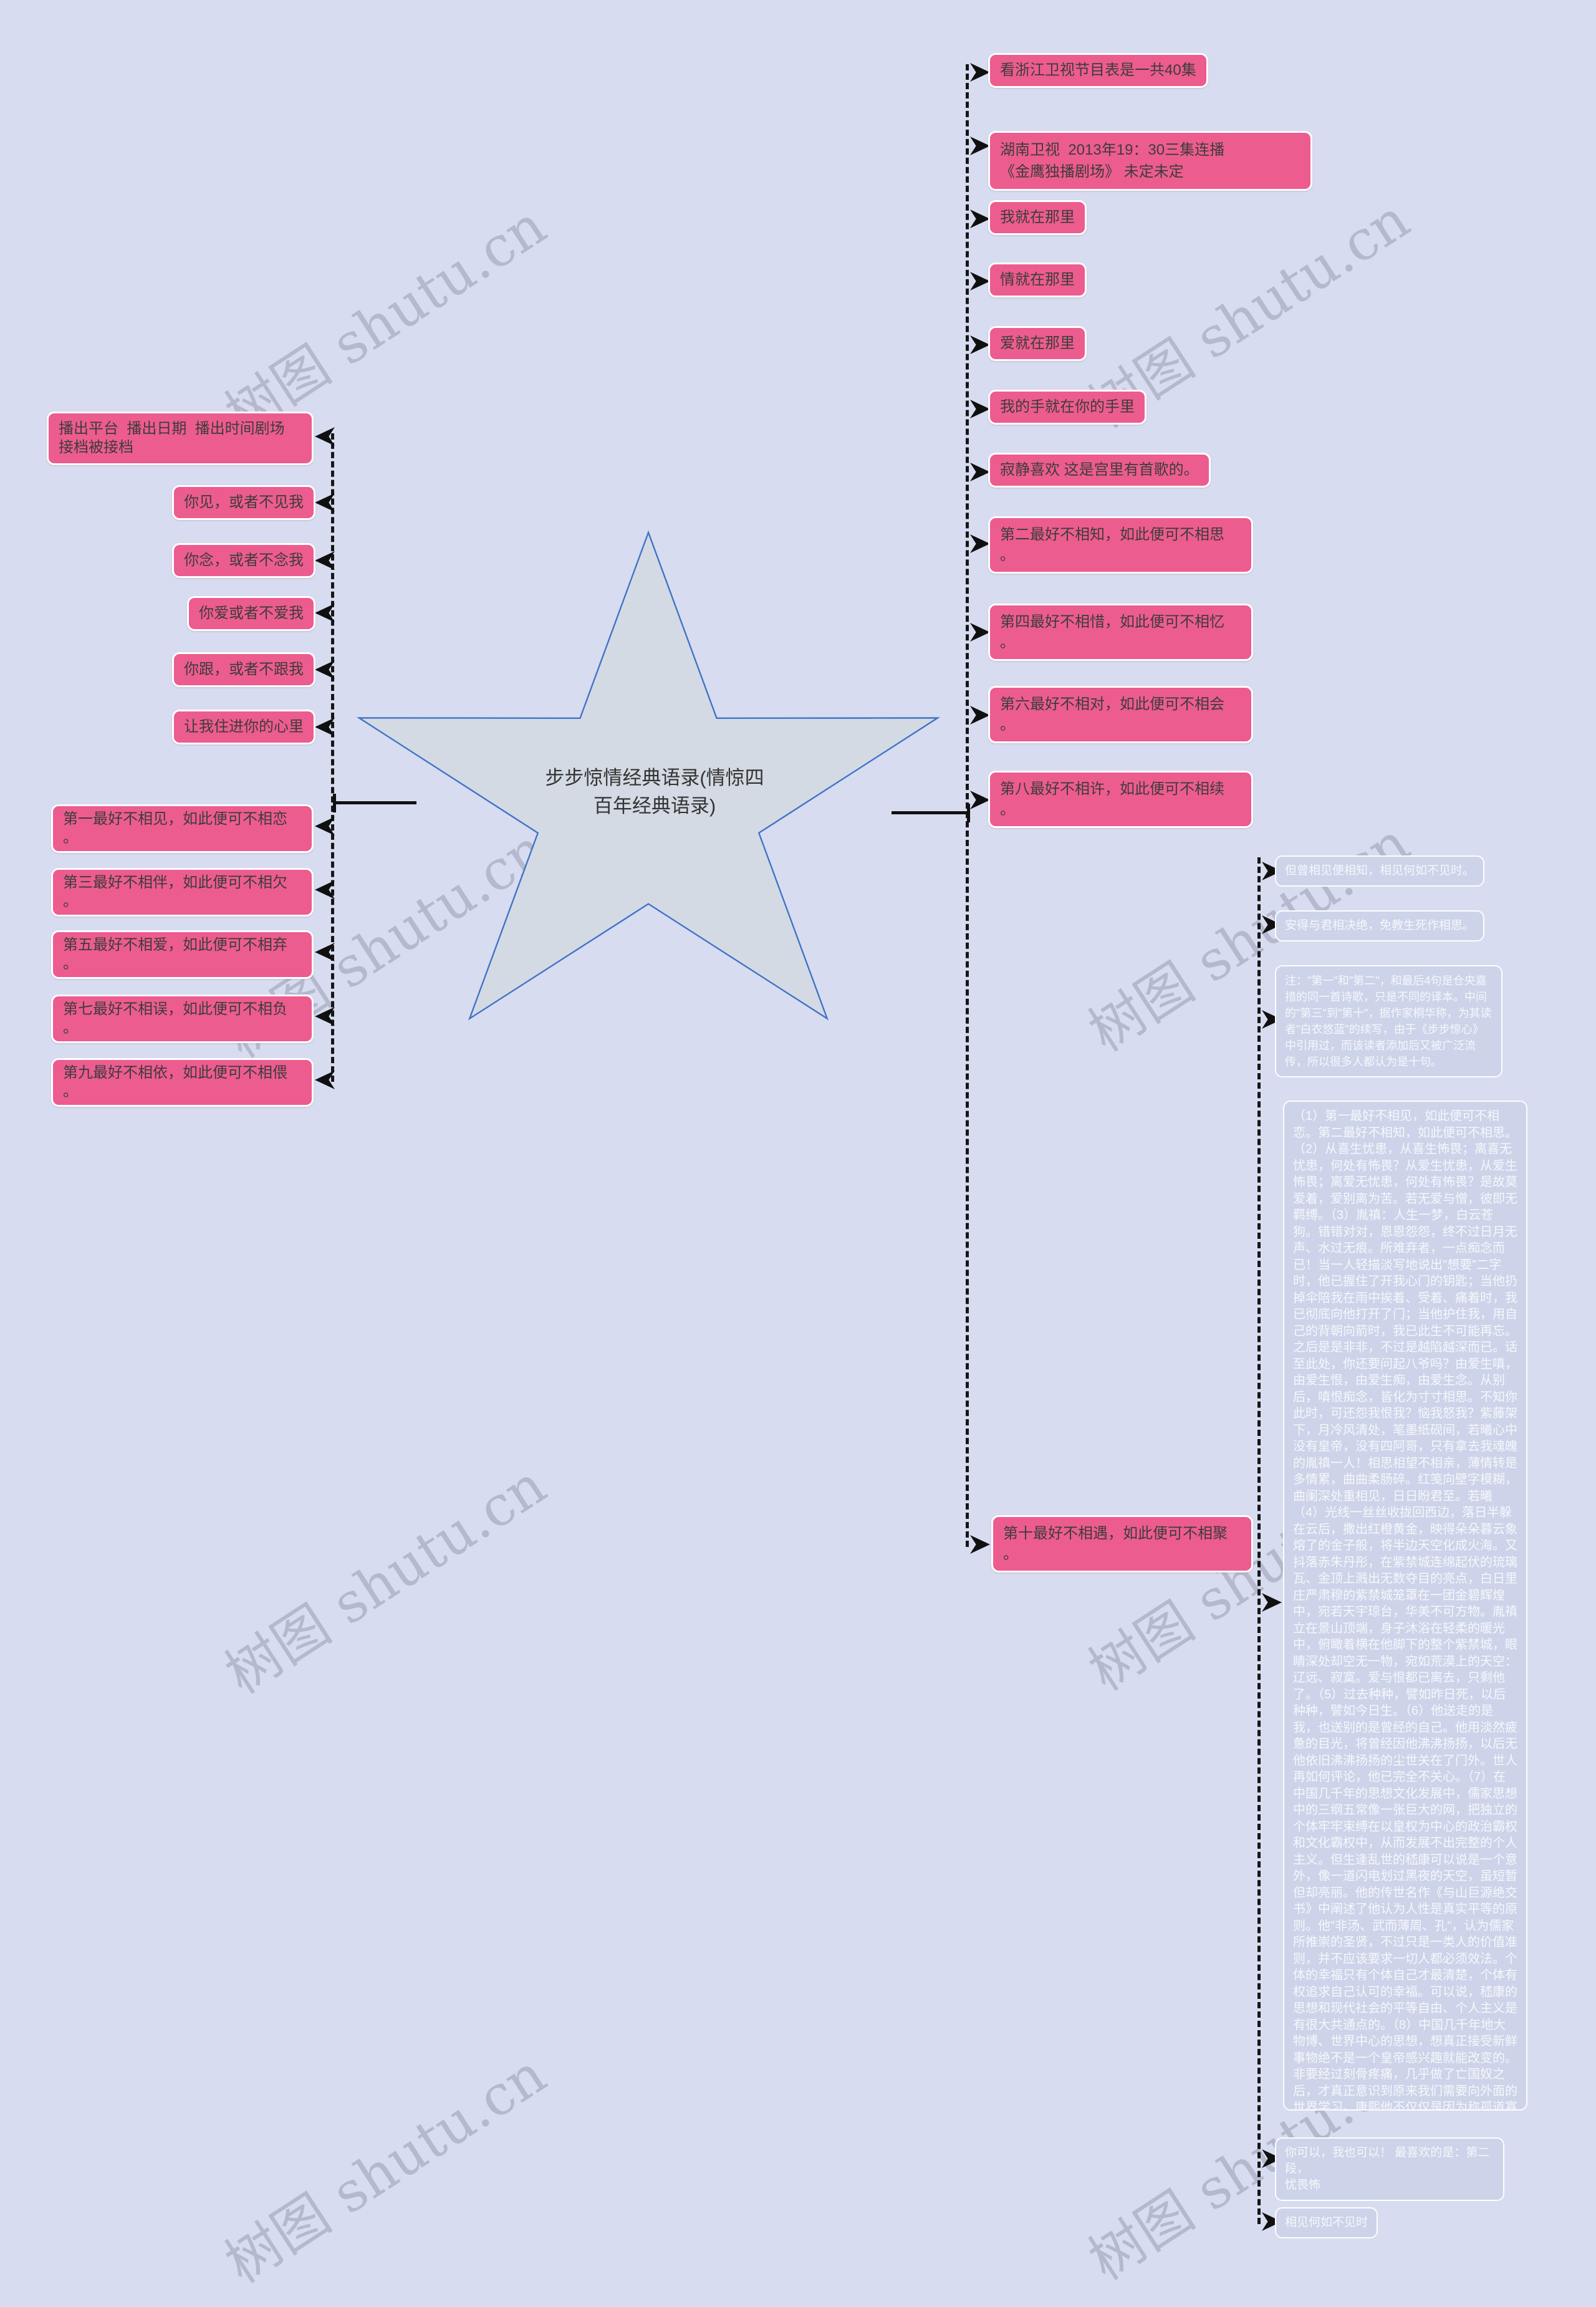  I want to click on left-branch-trunk-line, so click(332, 757).